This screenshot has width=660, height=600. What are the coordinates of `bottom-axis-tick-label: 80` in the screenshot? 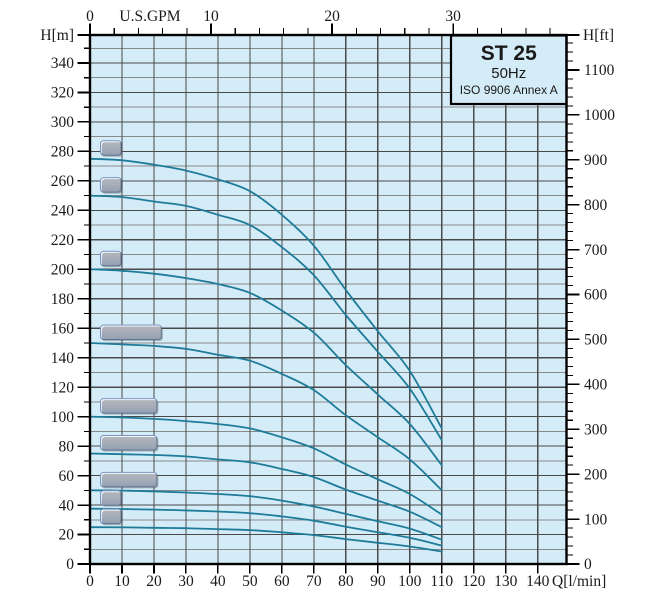 It's located at (346, 581).